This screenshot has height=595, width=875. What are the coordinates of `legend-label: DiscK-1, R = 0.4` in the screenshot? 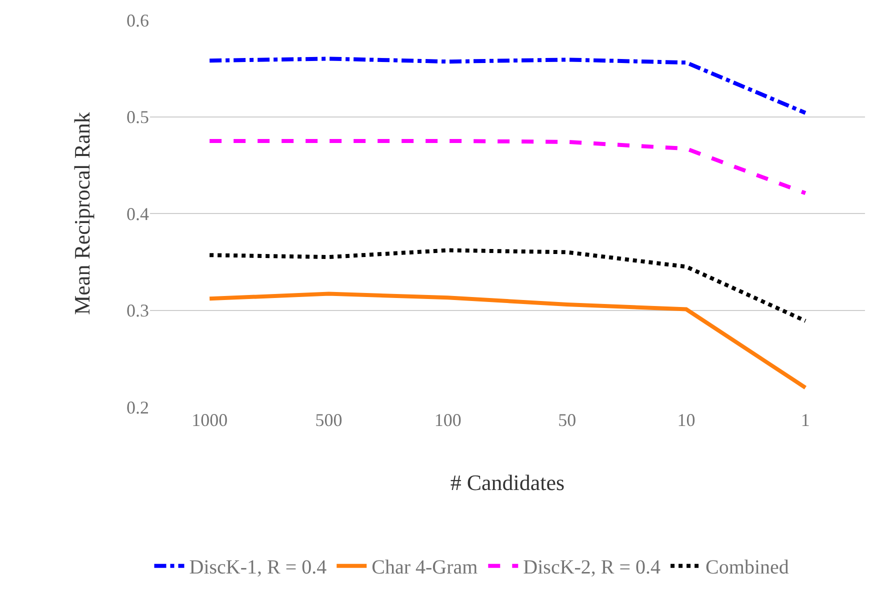 It's located at (258, 567).